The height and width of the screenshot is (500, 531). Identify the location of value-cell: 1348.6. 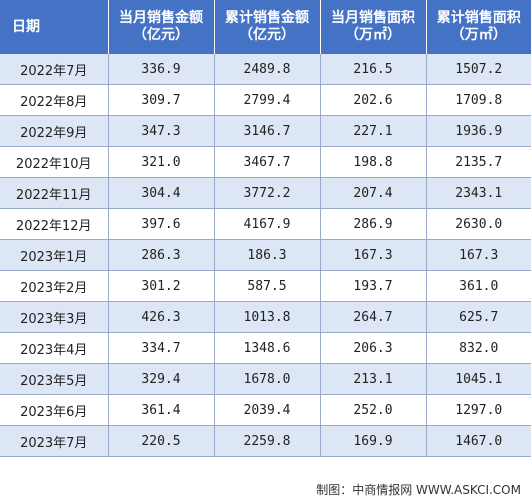
(267, 348).